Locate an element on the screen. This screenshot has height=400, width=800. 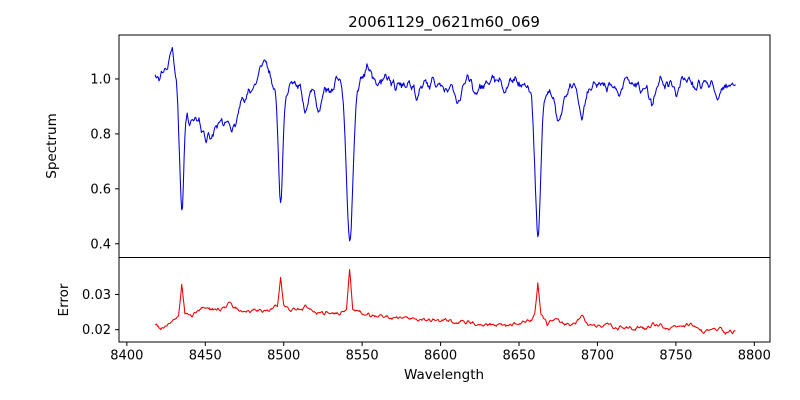
error-line is located at coordinates (445, 301).